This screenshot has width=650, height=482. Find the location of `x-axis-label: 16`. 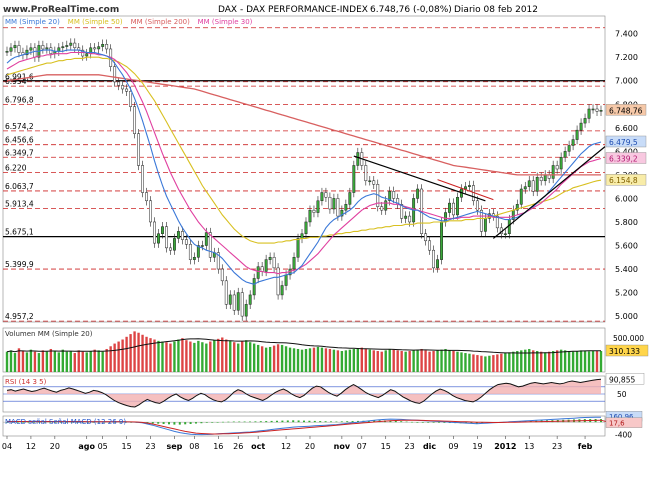

x-axis-label: 16 is located at coordinates (218, 446).